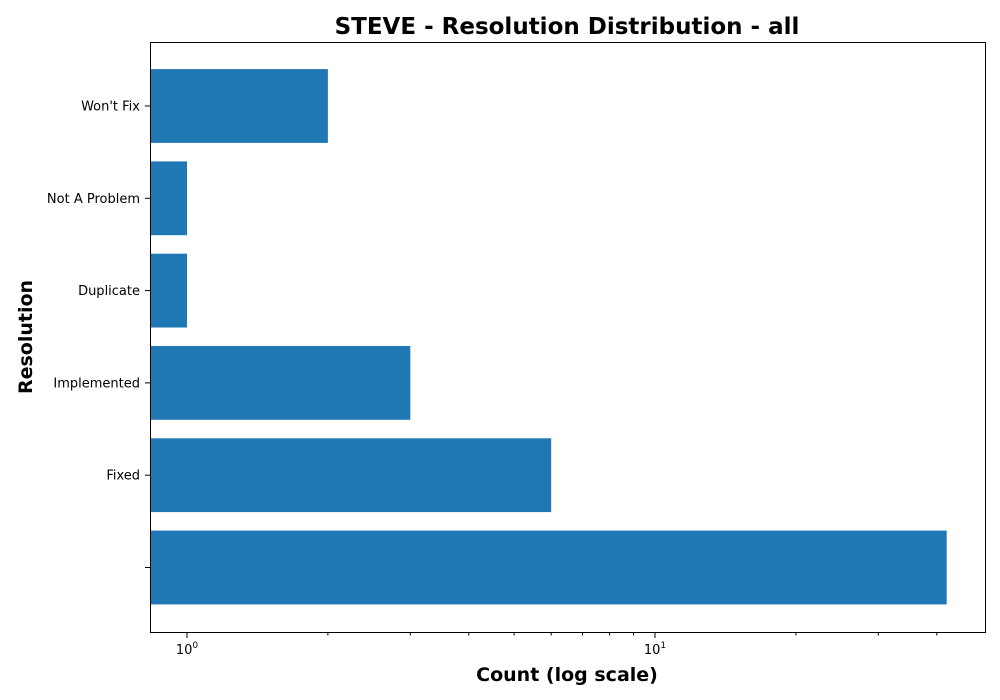  Describe the element at coordinates (567, 675) in the screenshot. I see `x-axis-label: Count (log scale)` at that location.